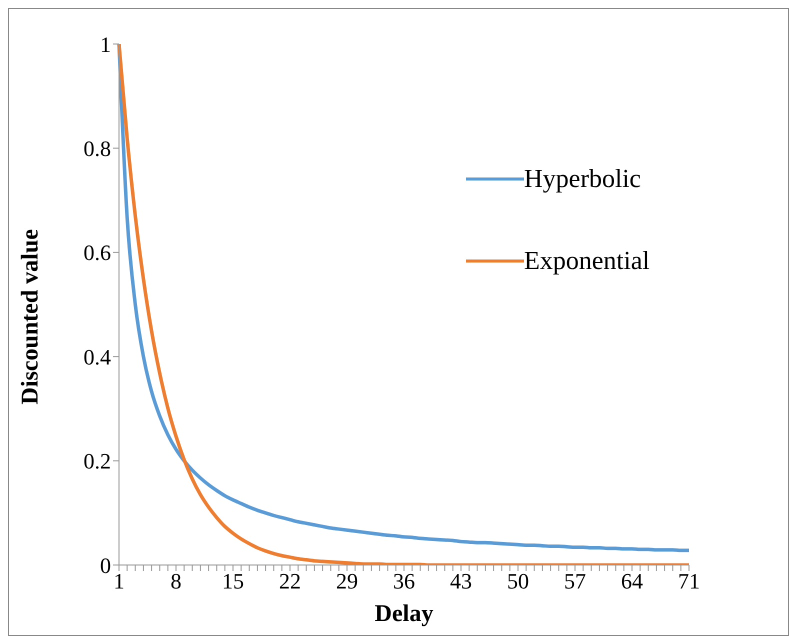 The image size is (797, 644). I want to click on legend-label: Exponential, so click(587, 261).